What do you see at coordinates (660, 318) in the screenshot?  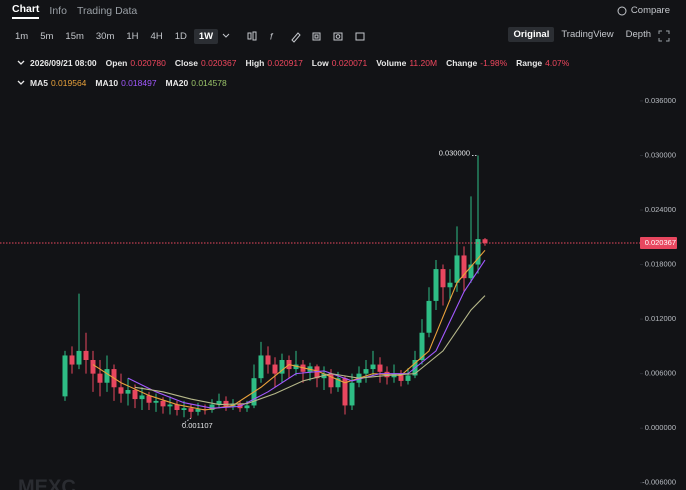 I see `y-tick-label: 0.012000` at bounding box center [660, 318].